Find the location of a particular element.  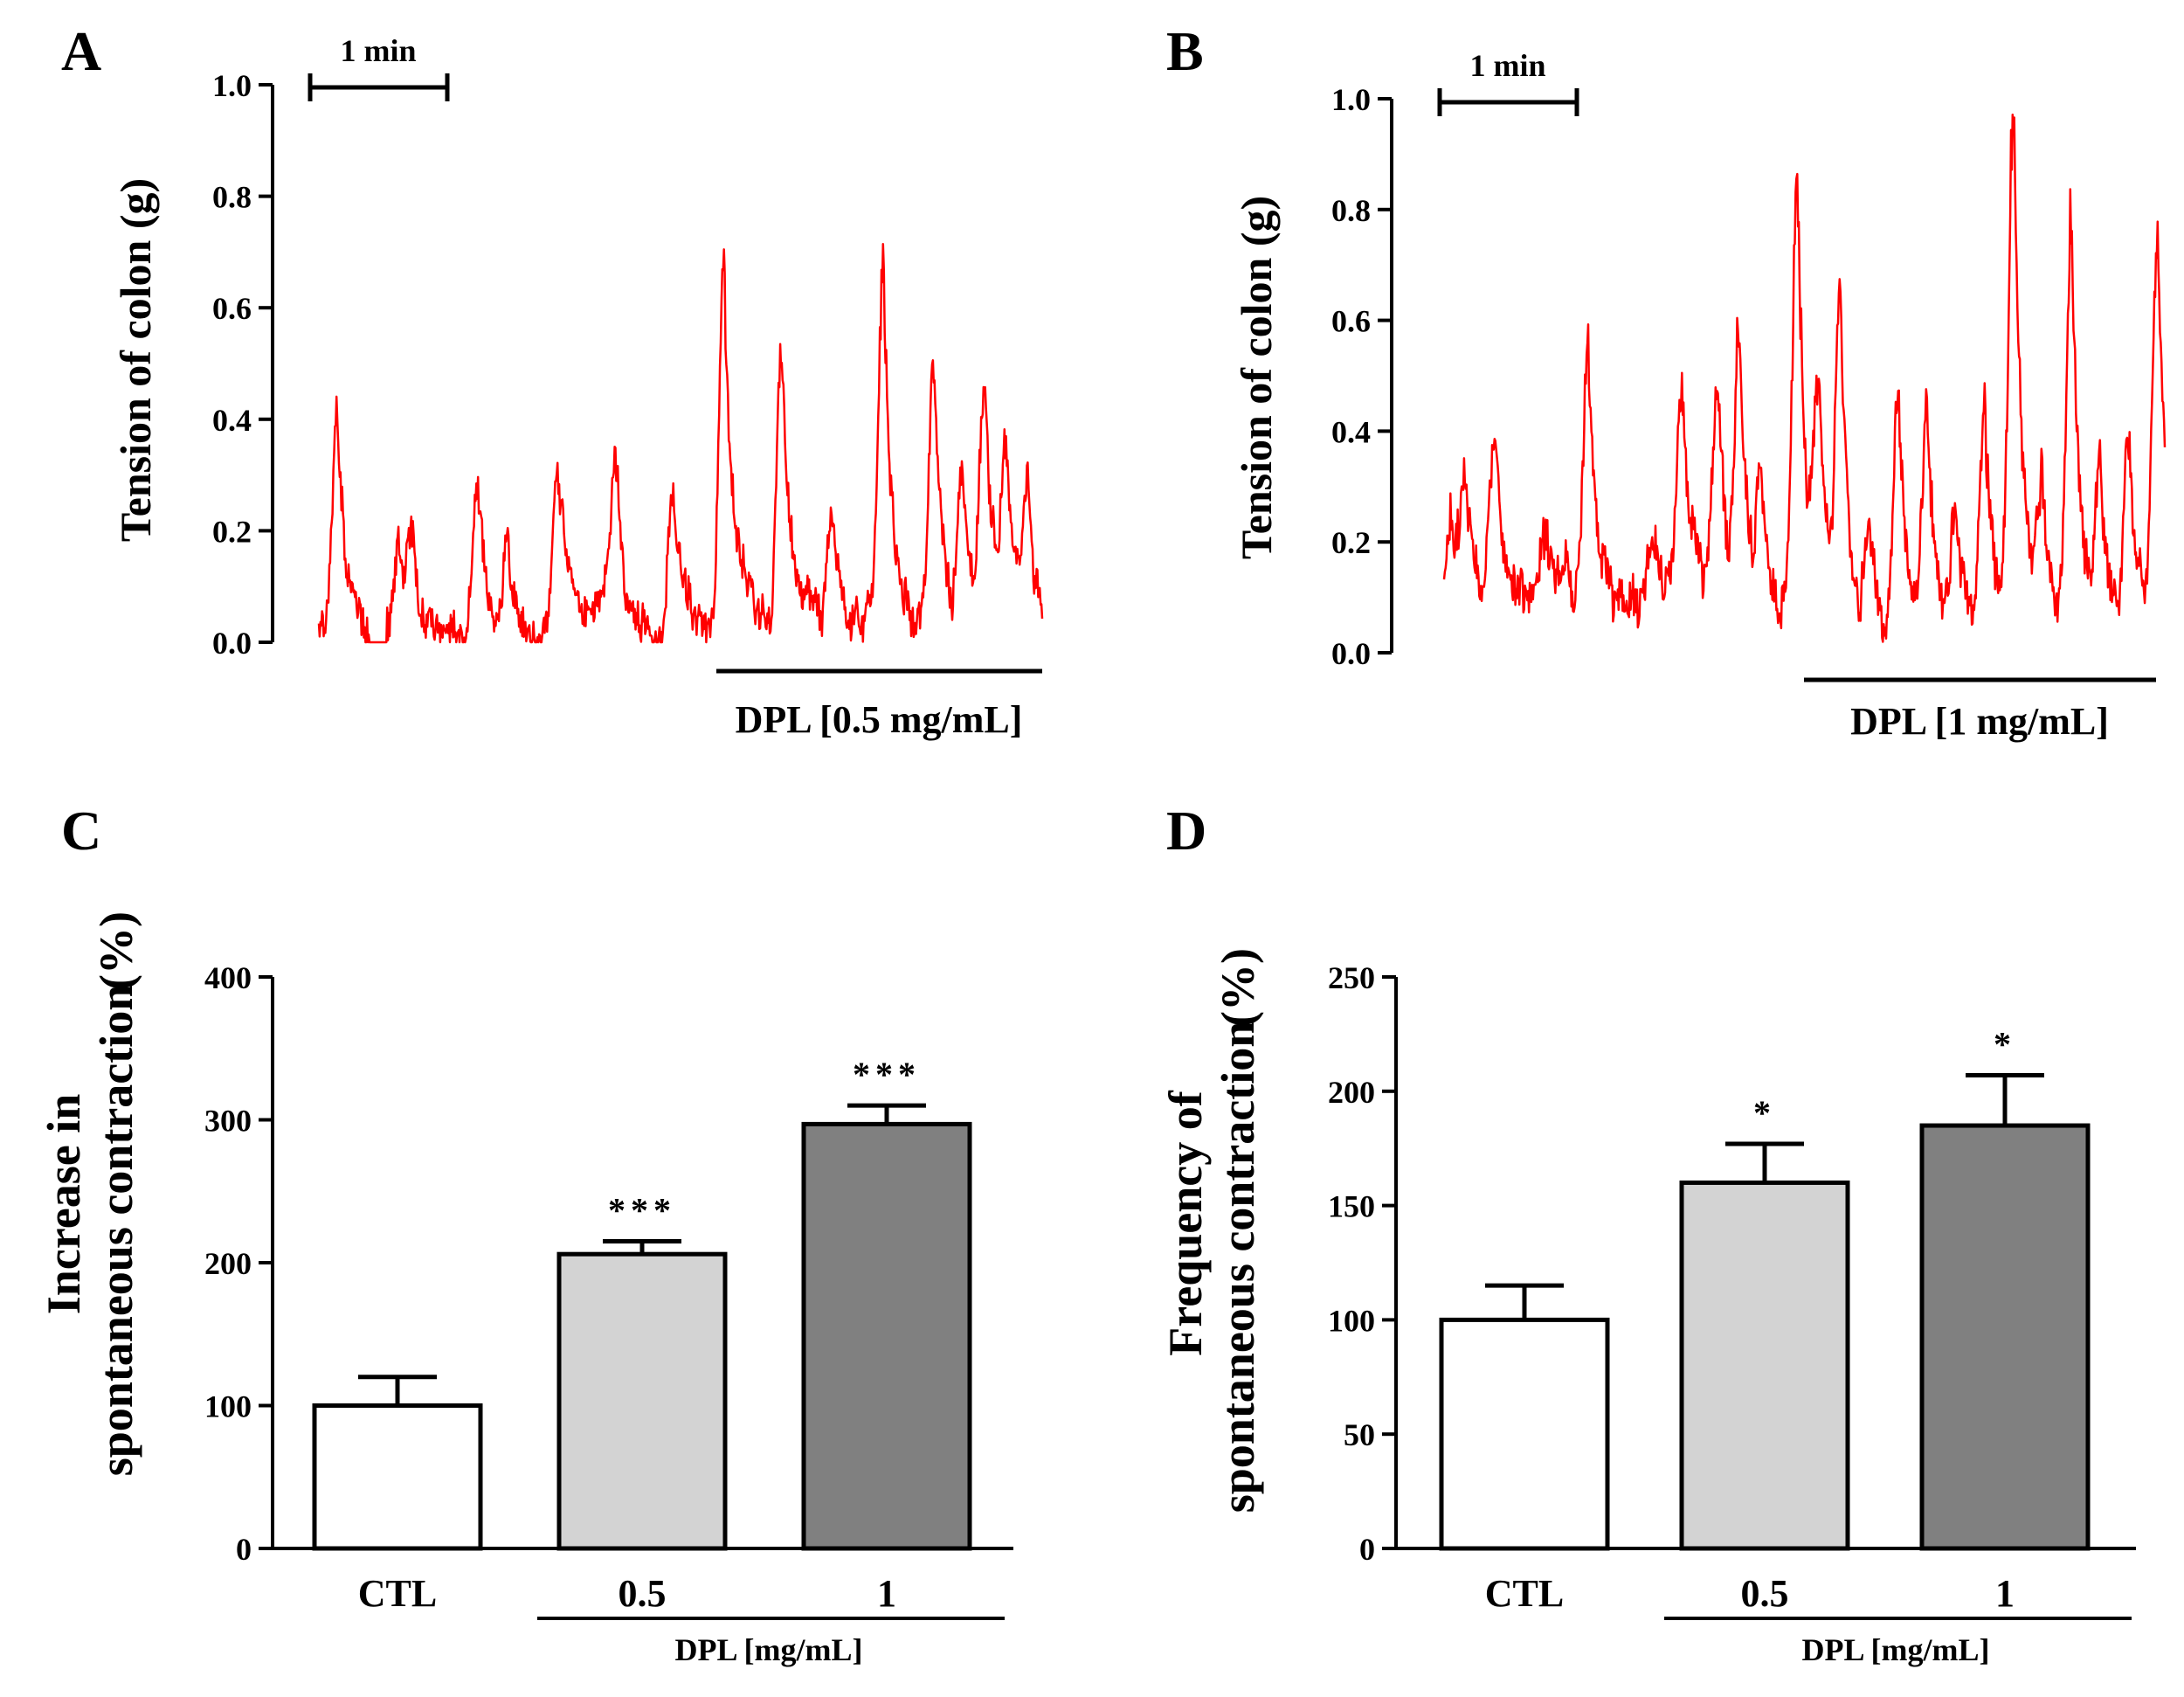

panel-c-group-label: DPL [mg/mL] is located at coordinates (769, 1649).